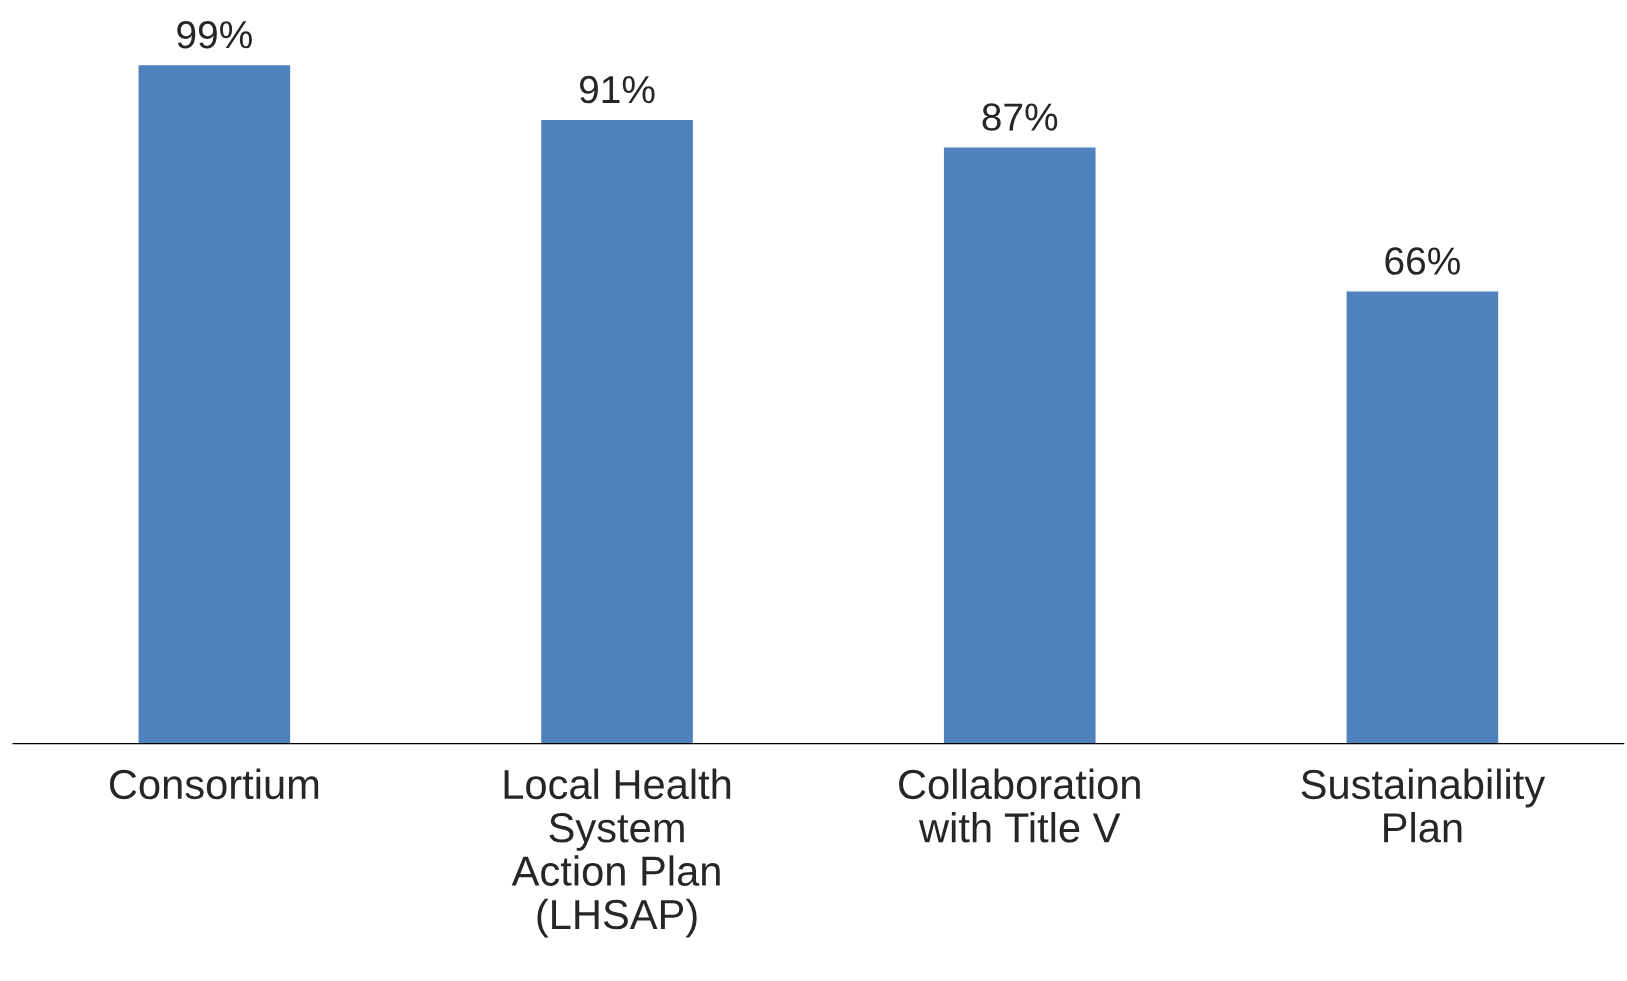  I want to click on data-label: 87%, so click(1020, 117).